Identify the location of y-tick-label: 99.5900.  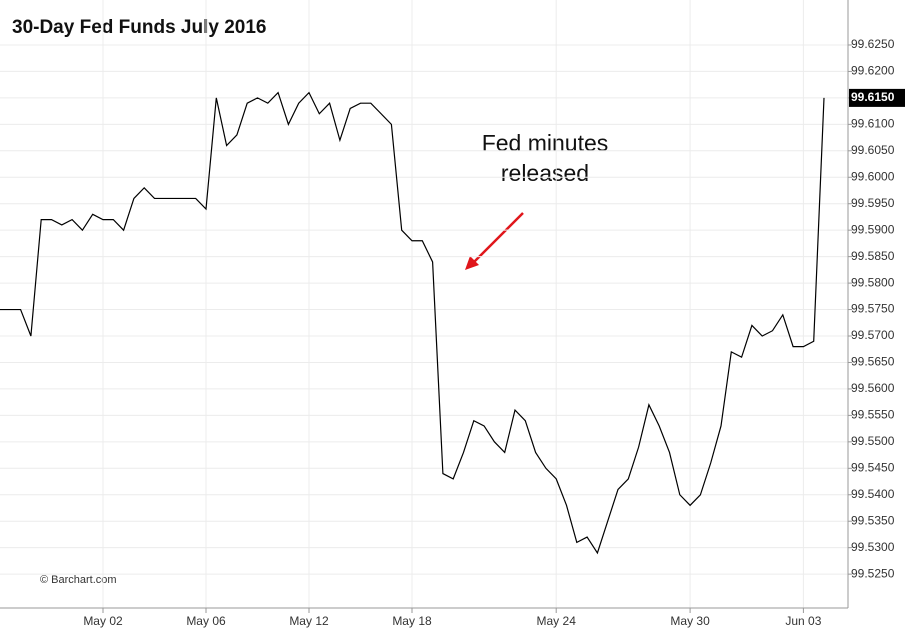
(873, 229).